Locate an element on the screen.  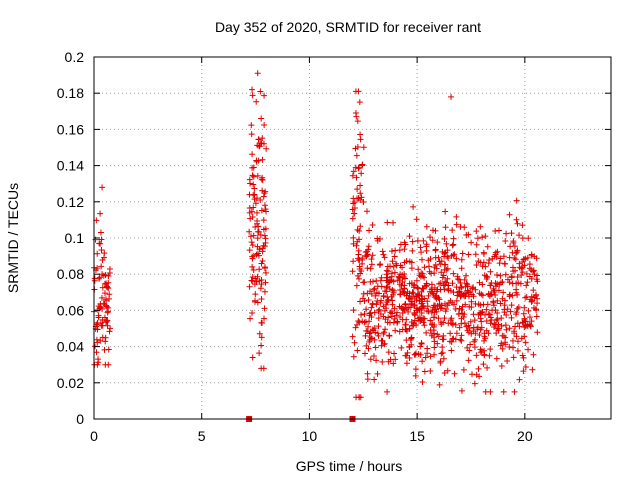
x-tick-label: 15 is located at coordinates (417, 436).